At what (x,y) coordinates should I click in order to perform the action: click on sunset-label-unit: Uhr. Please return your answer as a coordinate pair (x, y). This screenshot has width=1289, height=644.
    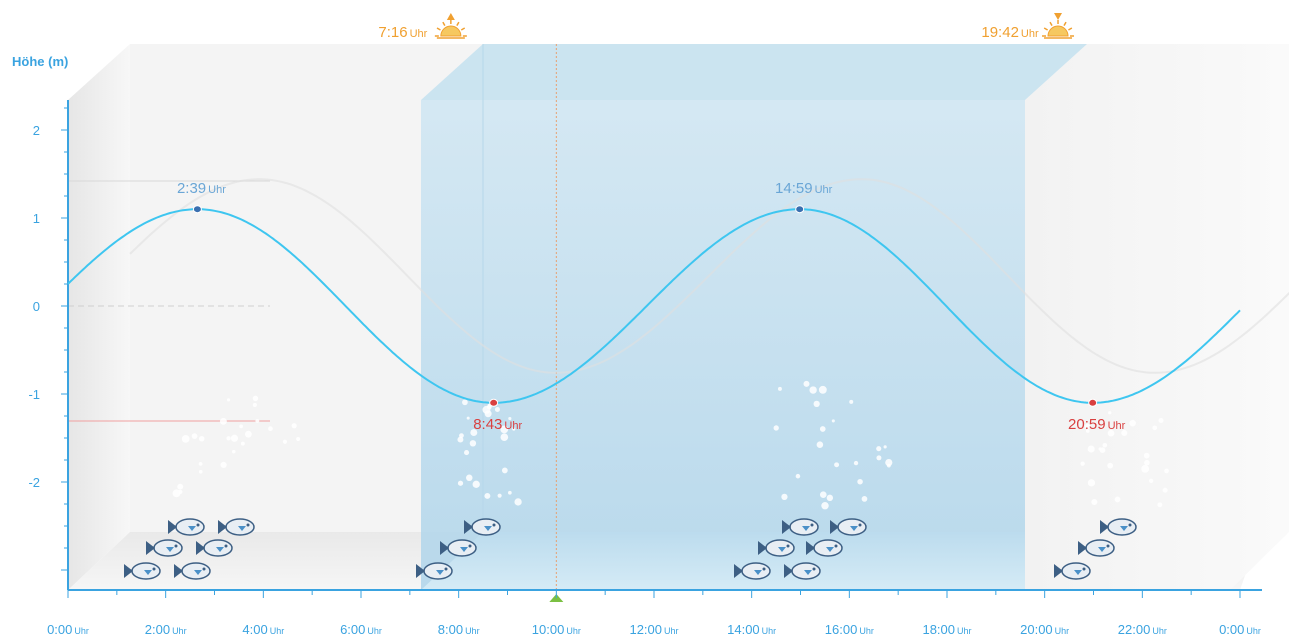
    Looking at the image, I should click on (1030, 34).